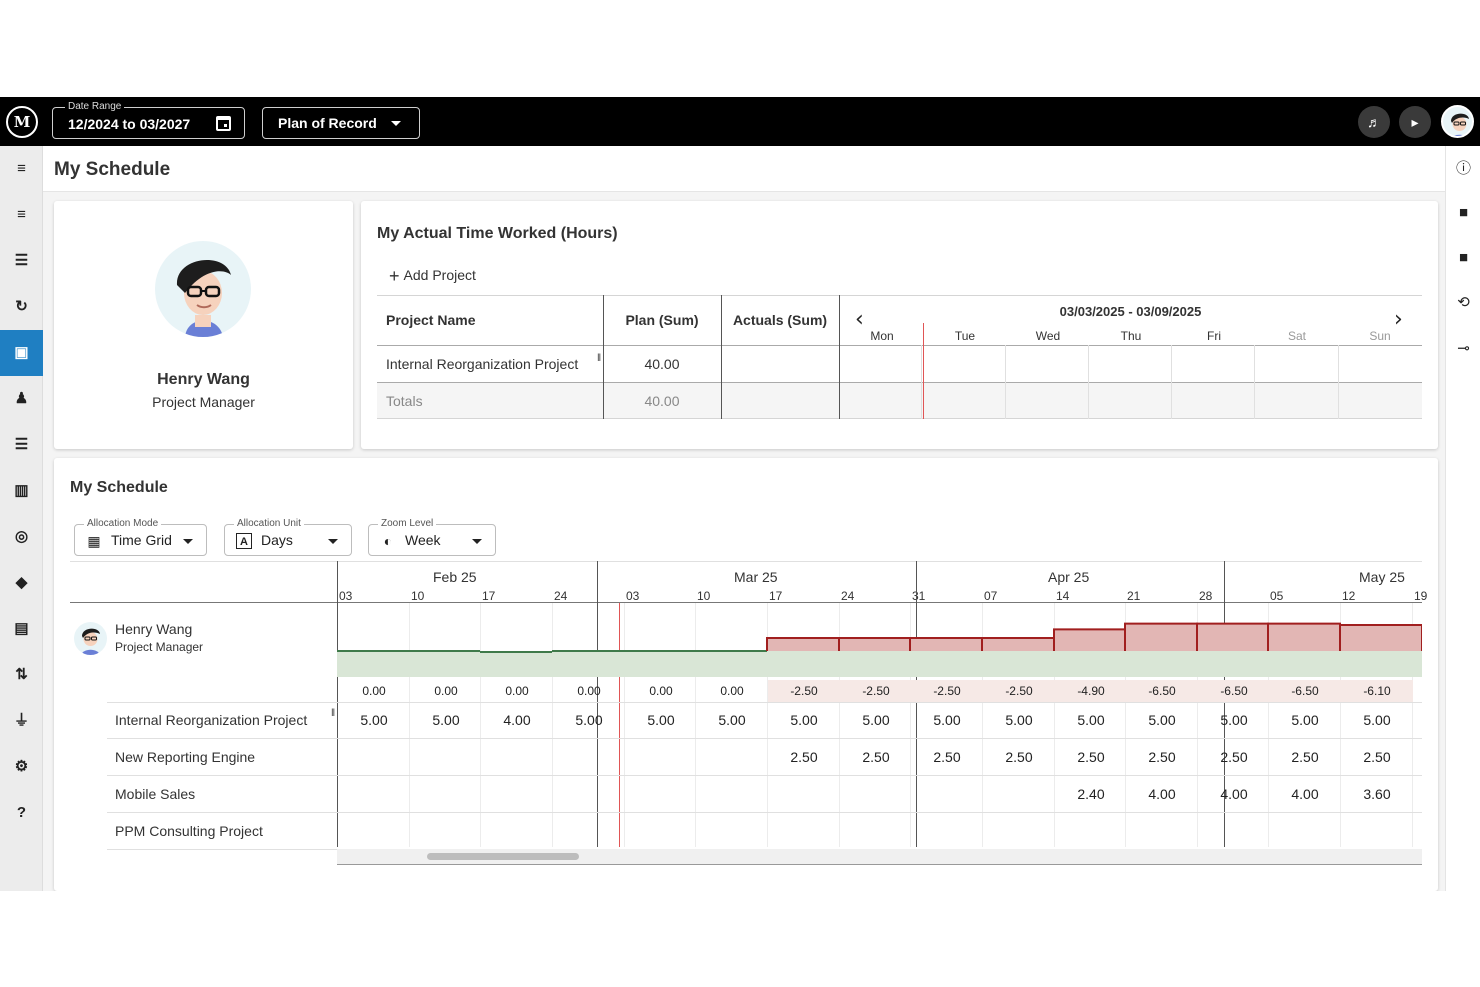  What do you see at coordinates (1415, 122) in the screenshot?
I see `announcements-megaphone-icon: ▸` at bounding box center [1415, 122].